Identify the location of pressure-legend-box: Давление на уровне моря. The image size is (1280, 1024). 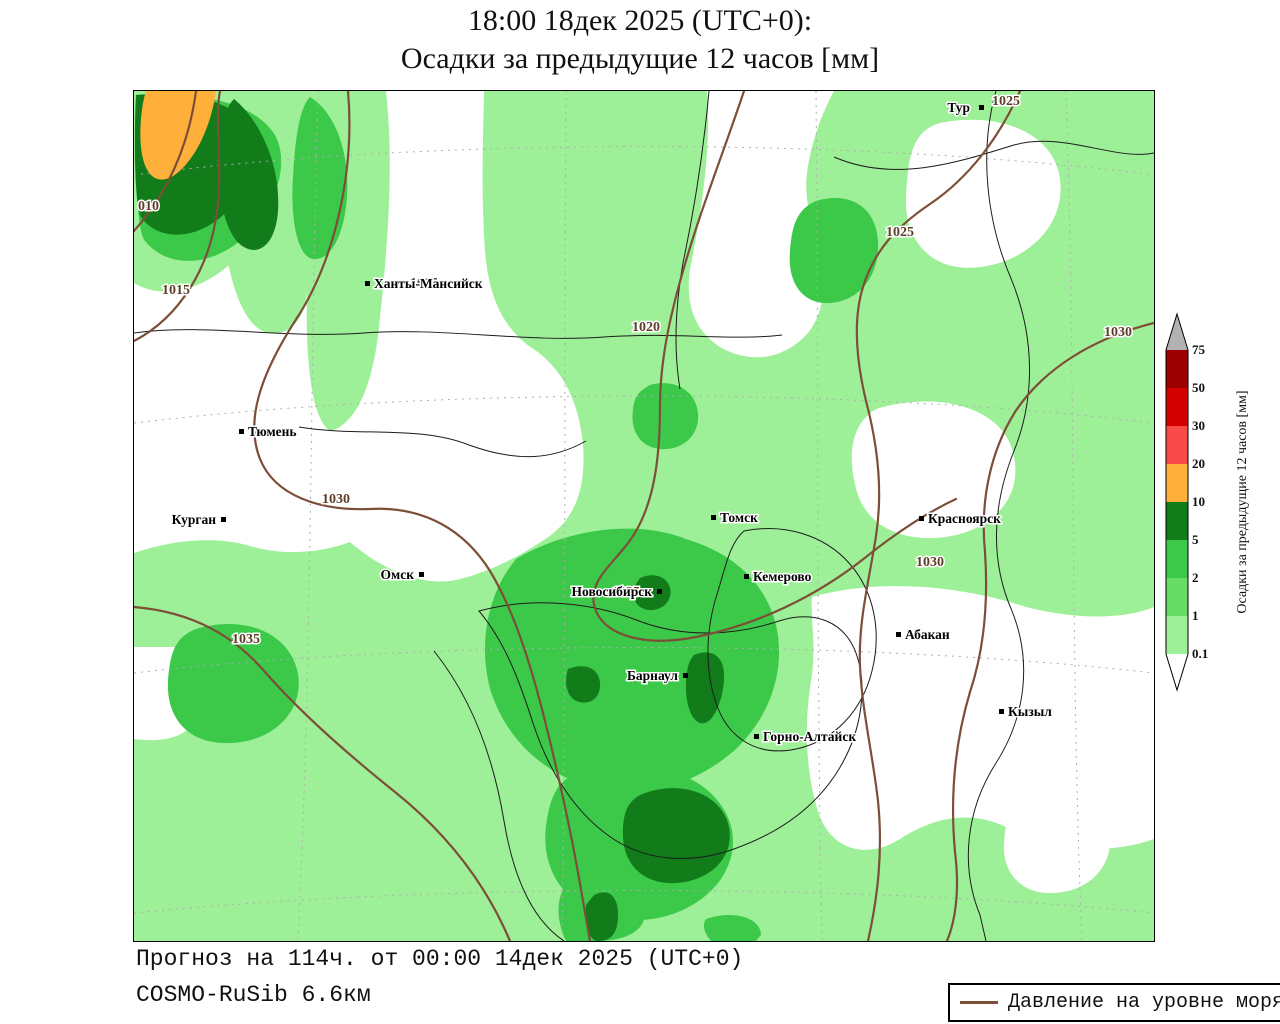
(1114, 1002).